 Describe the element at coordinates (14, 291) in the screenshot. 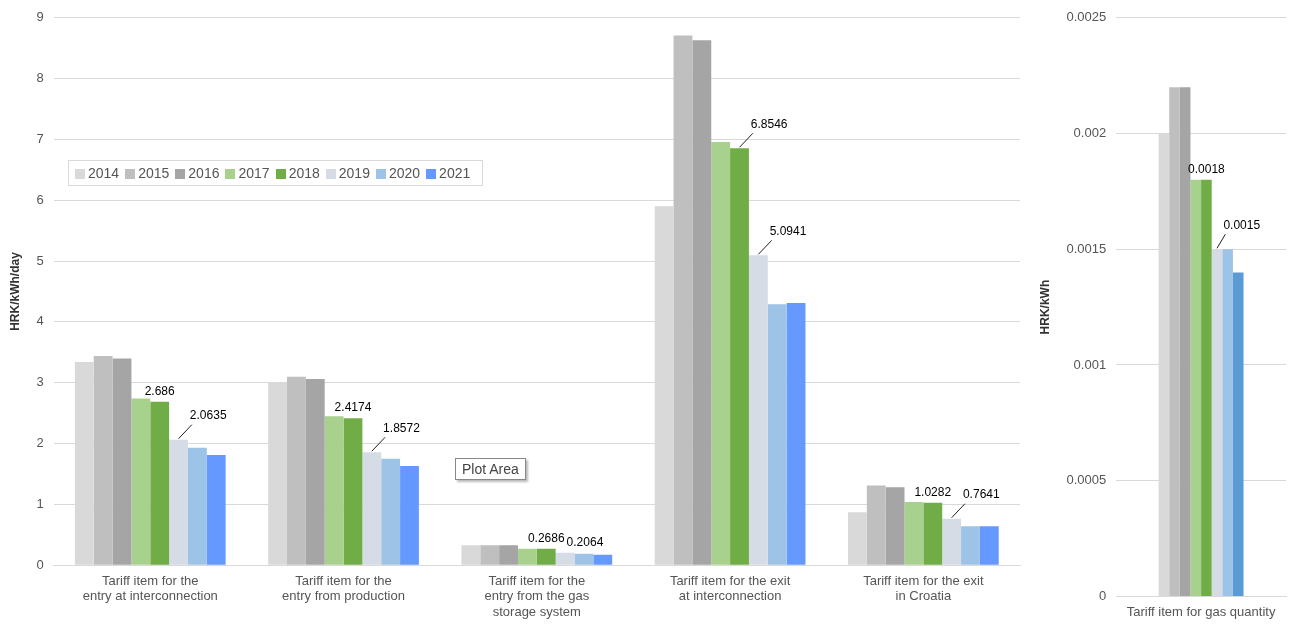

I see `y-axis-title: HRK/kWh/day` at that location.